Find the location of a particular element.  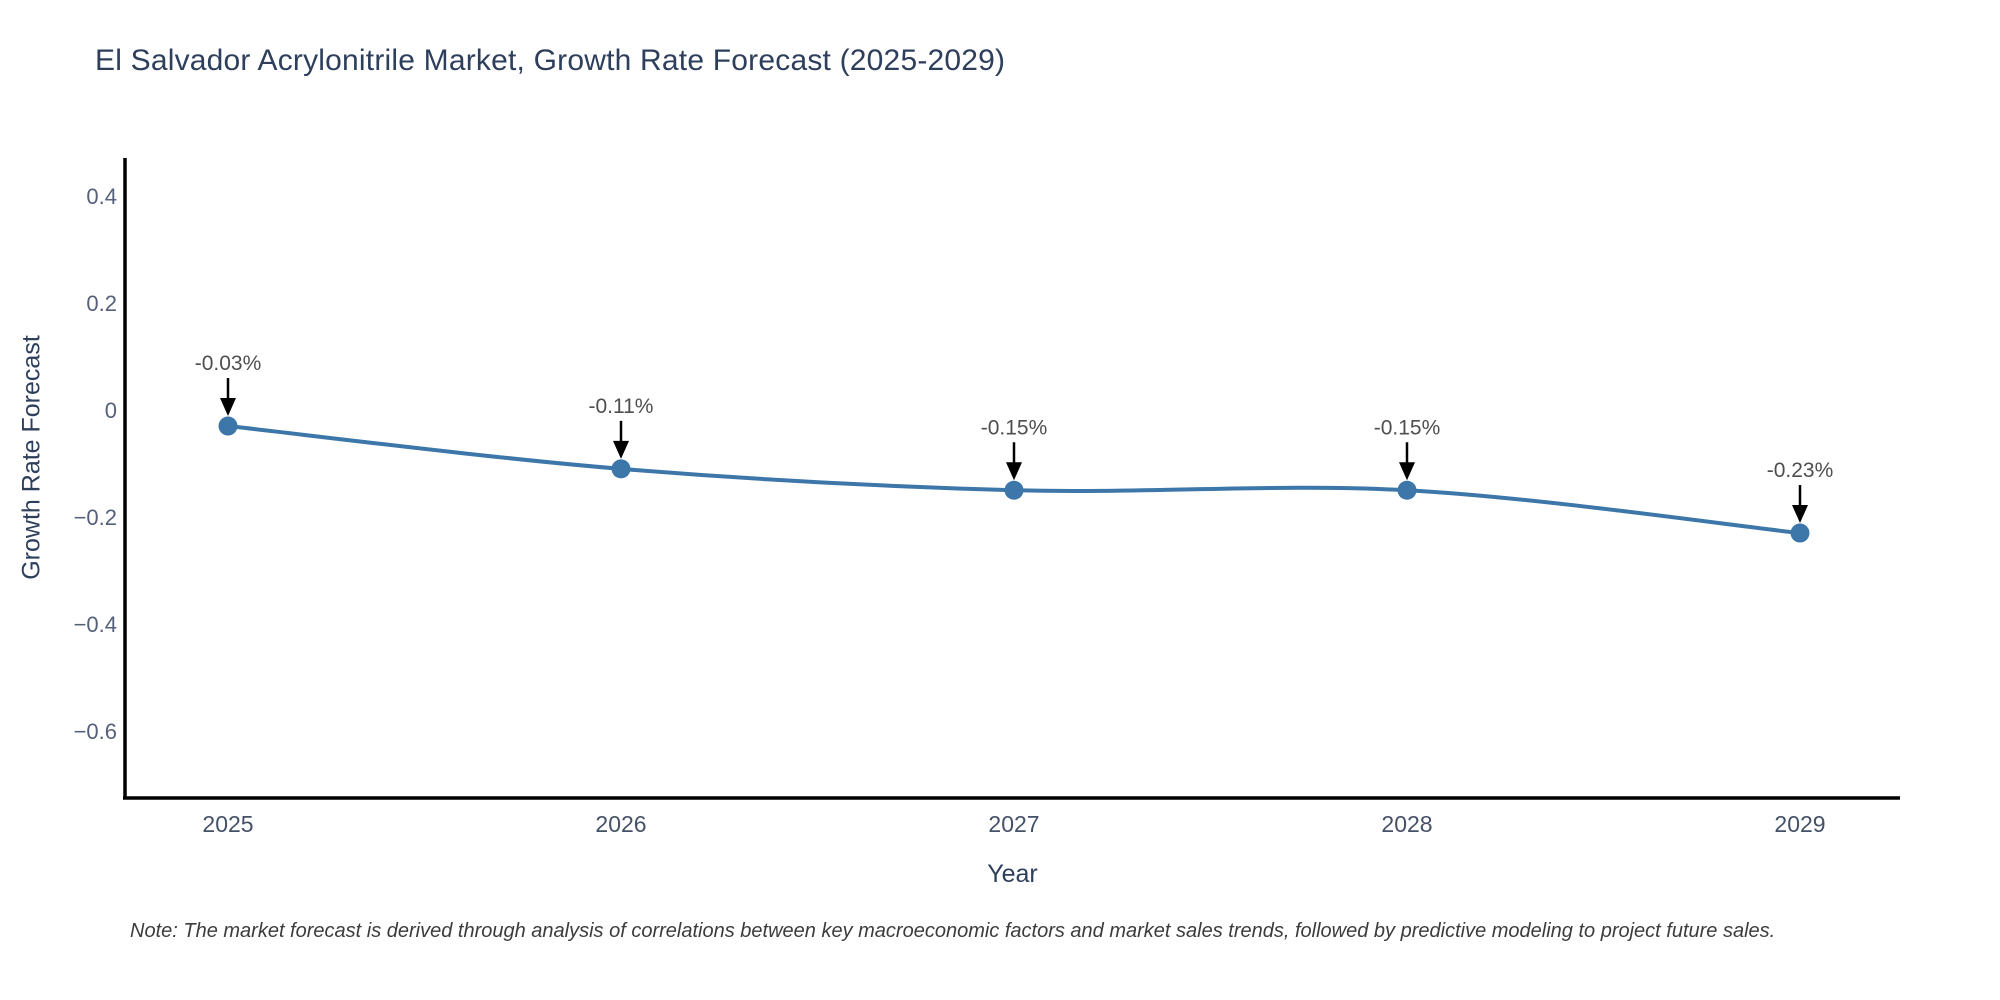

y-tick-label: 0.2 is located at coordinates (101, 303).